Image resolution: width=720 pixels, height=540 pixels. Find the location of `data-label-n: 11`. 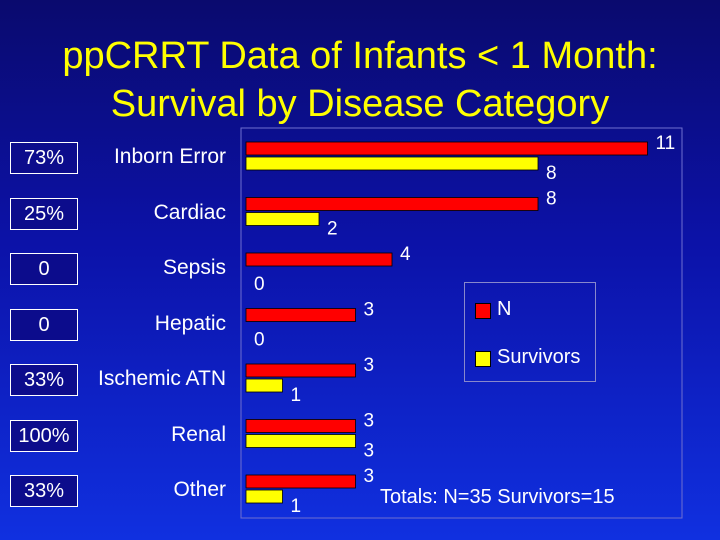

data-label-n: 11 is located at coordinates (666, 143).